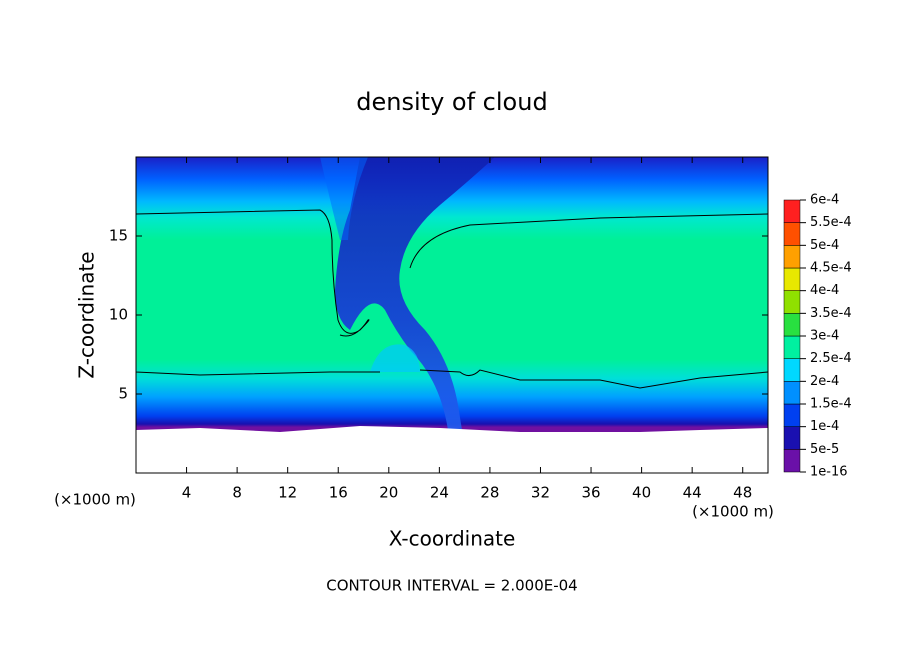 The height and width of the screenshot is (654, 904). What do you see at coordinates (692, 493) in the screenshot?
I see `x-tick-label: 44` at bounding box center [692, 493].